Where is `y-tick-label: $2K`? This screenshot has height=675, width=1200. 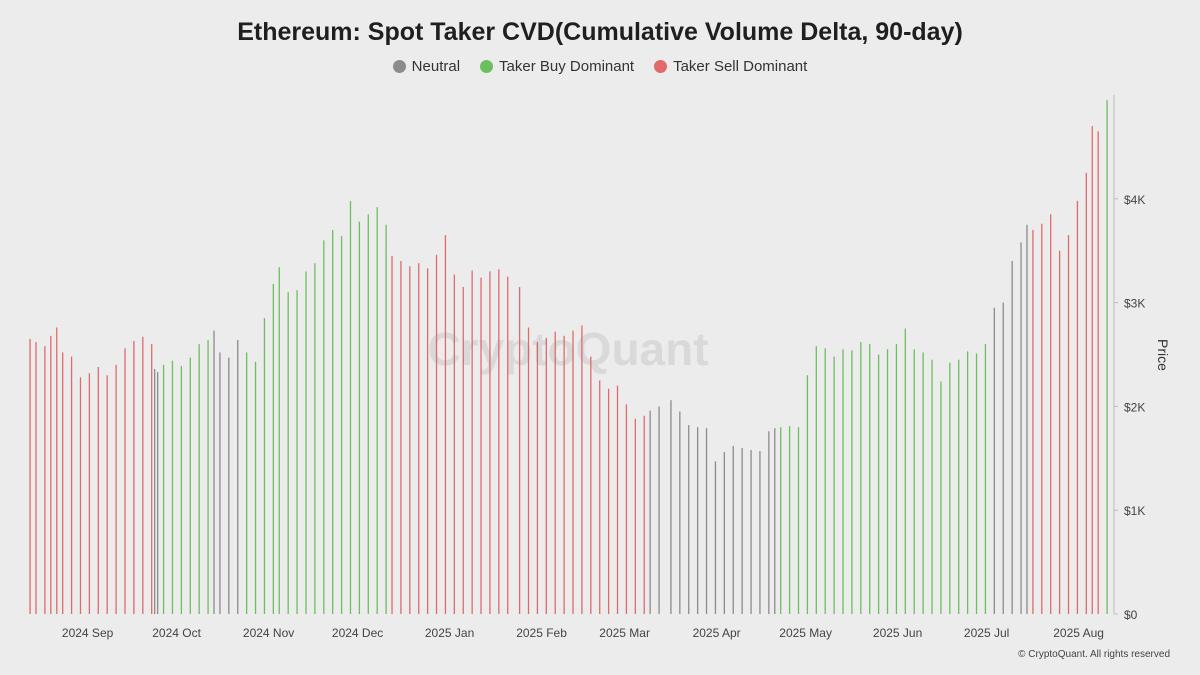
y-tick-label: $2K is located at coordinates (1134, 407).